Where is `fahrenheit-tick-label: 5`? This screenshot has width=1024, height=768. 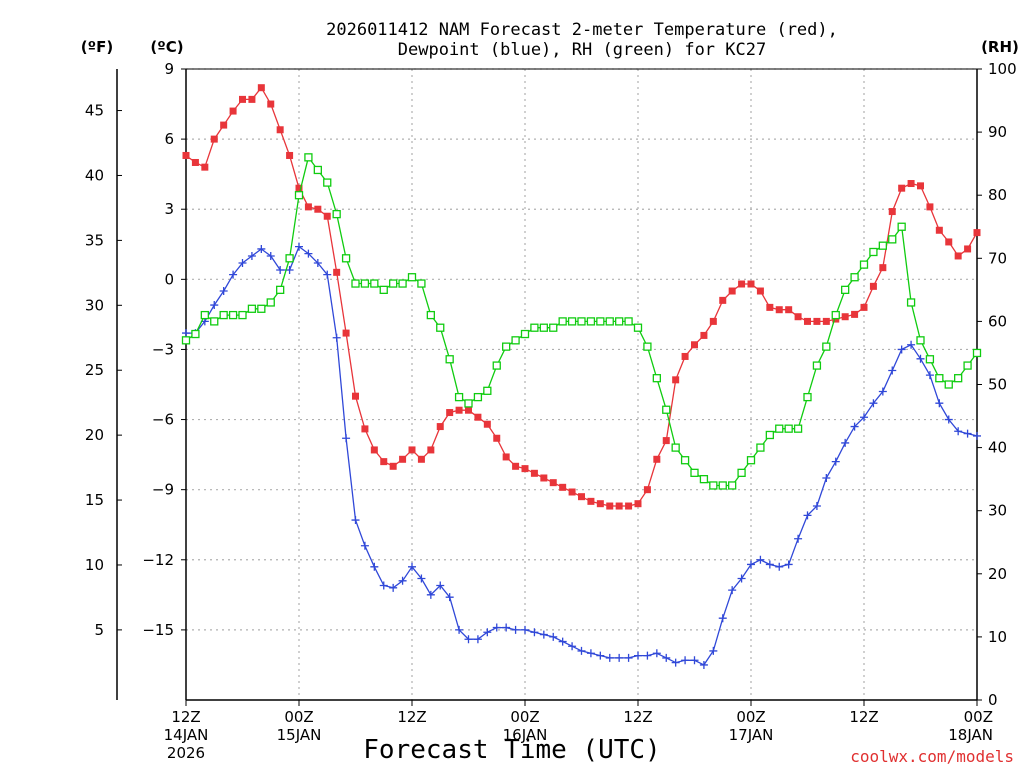 fahrenheit-tick-label: 5 is located at coordinates (99, 630).